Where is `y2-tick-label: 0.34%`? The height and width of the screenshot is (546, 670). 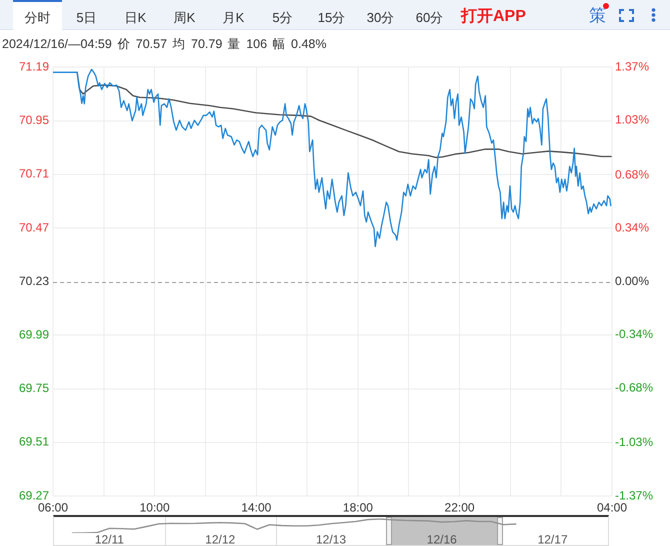 y2-tick-label: 0.34% is located at coordinates (632, 227).